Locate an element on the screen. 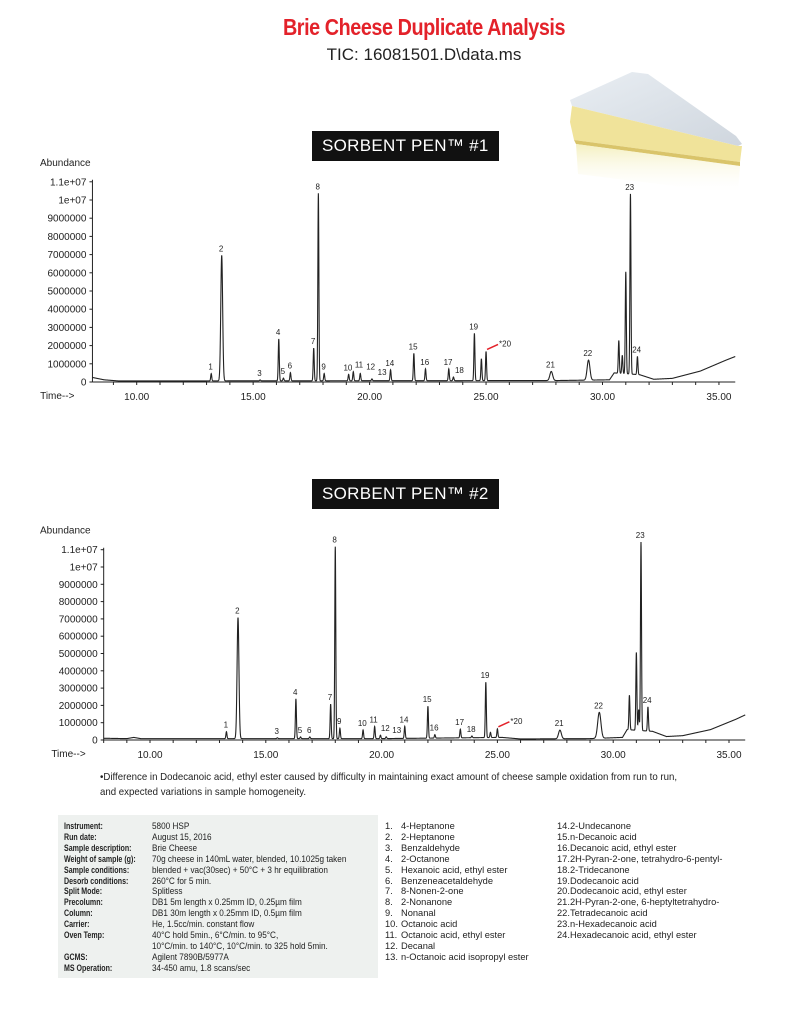  y-tick-label: 5000000 is located at coordinates (78, 654).